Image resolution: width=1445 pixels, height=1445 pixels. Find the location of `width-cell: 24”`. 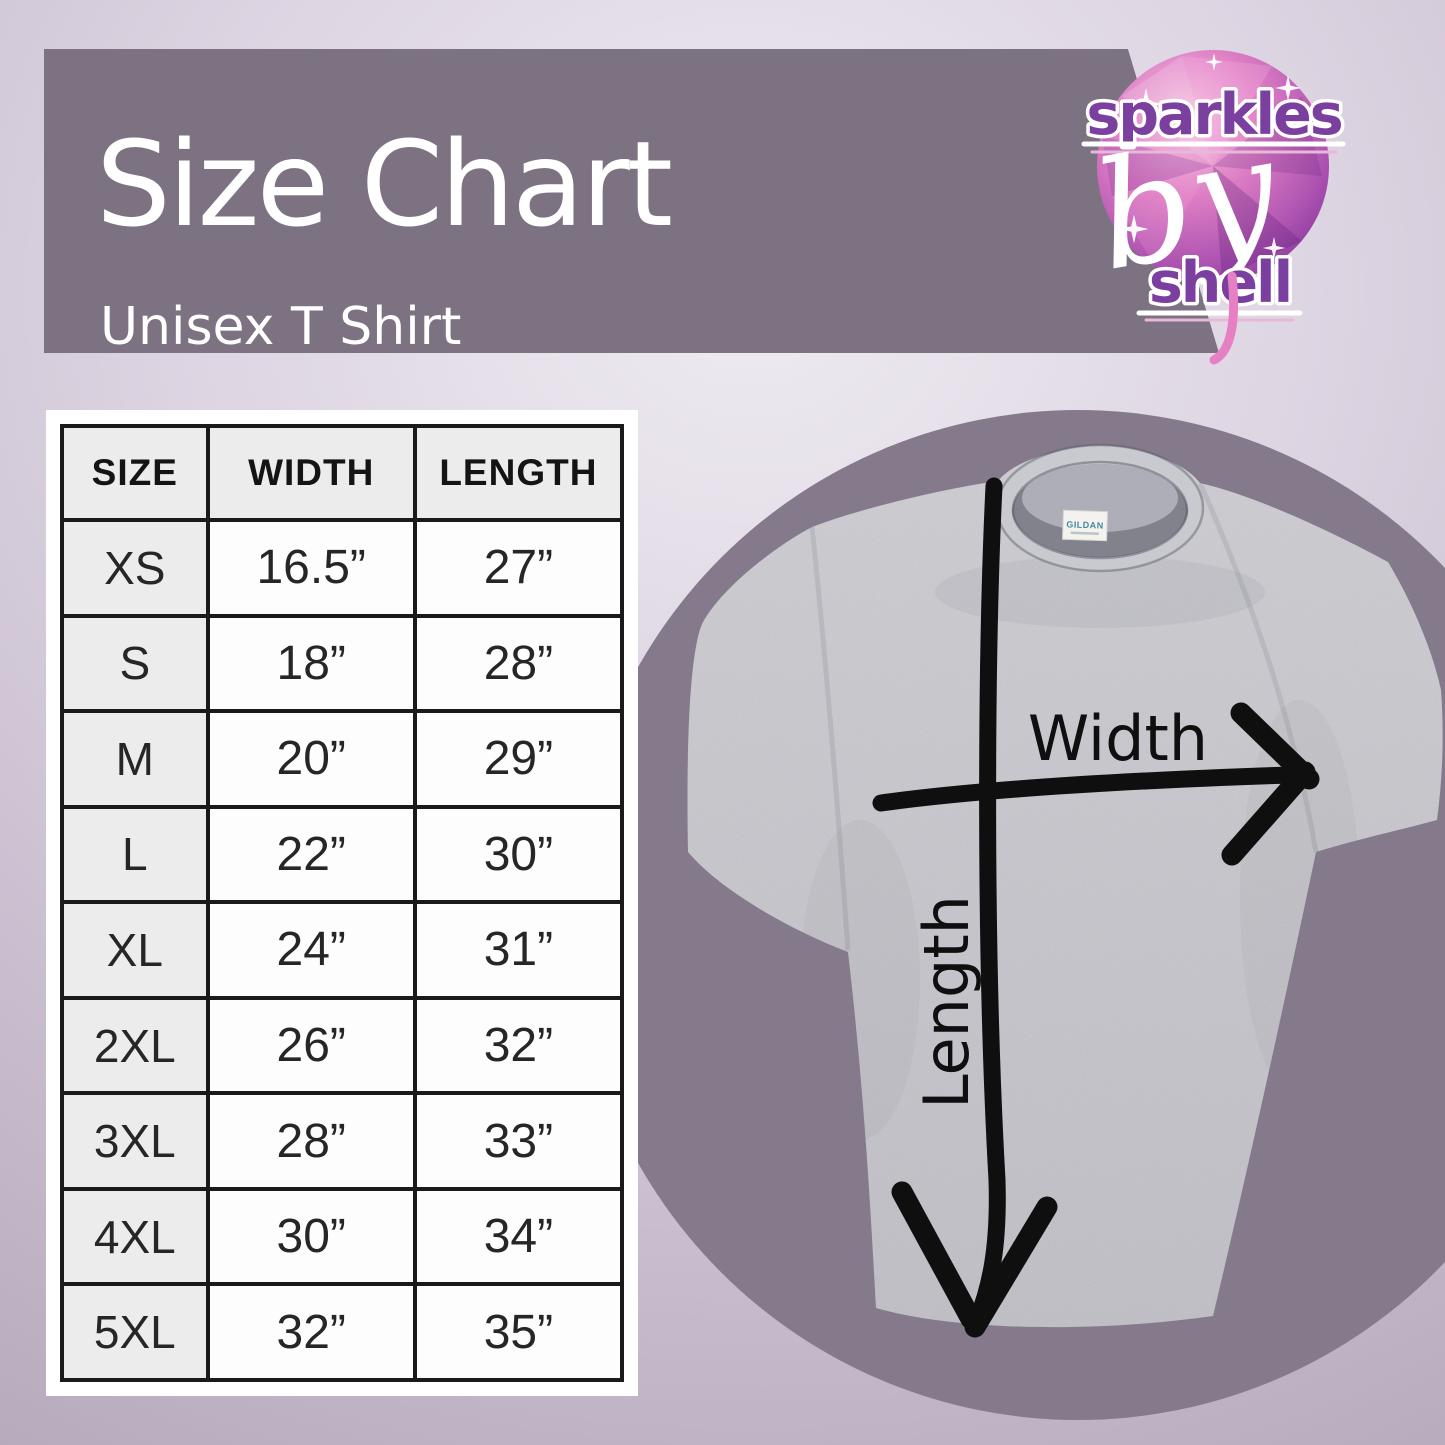

width-cell: 24” is located at coordinates (311, 950).